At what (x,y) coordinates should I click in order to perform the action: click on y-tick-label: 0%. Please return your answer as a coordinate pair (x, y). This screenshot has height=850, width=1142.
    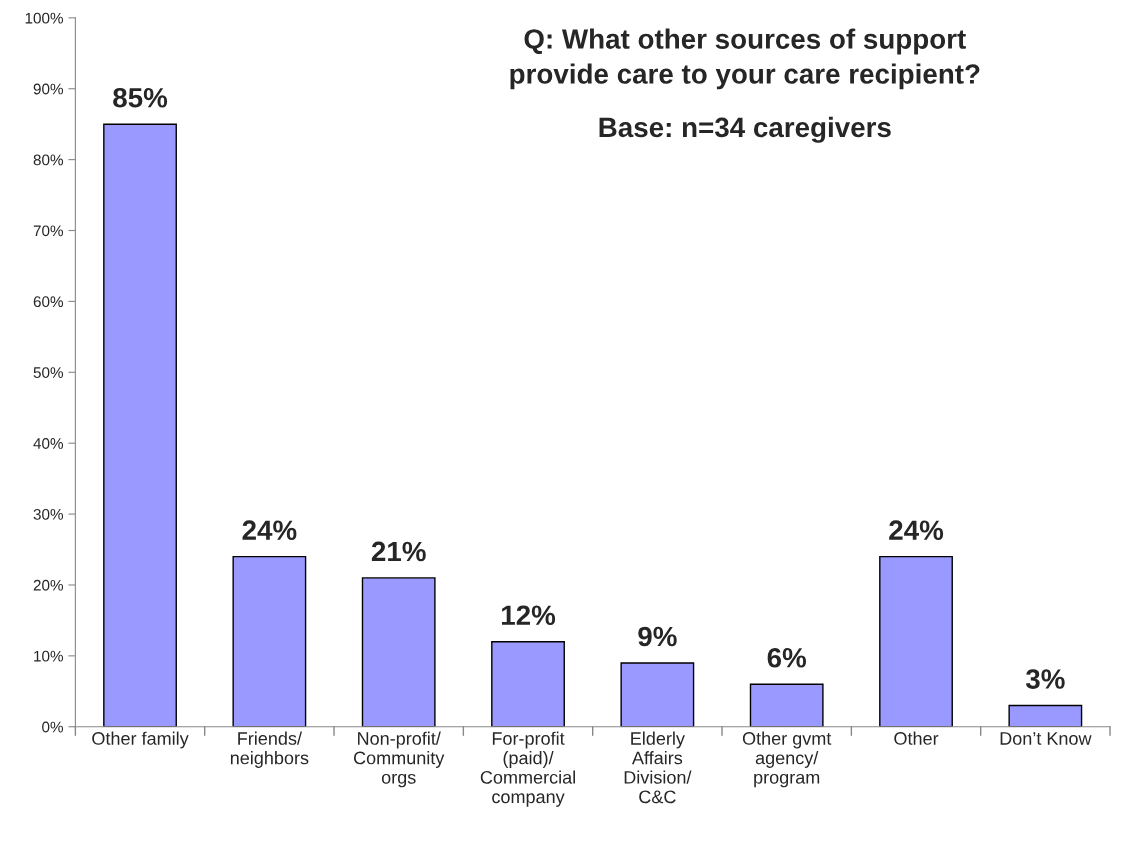
    Looking at the image, I should click on (53, 727).